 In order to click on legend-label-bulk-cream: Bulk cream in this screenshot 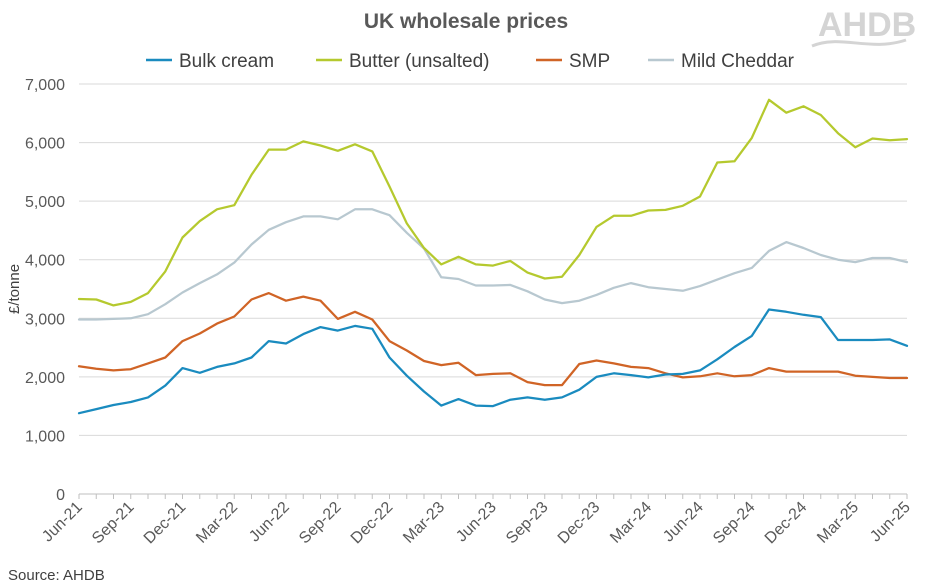, I will do `click(226, 61)`.